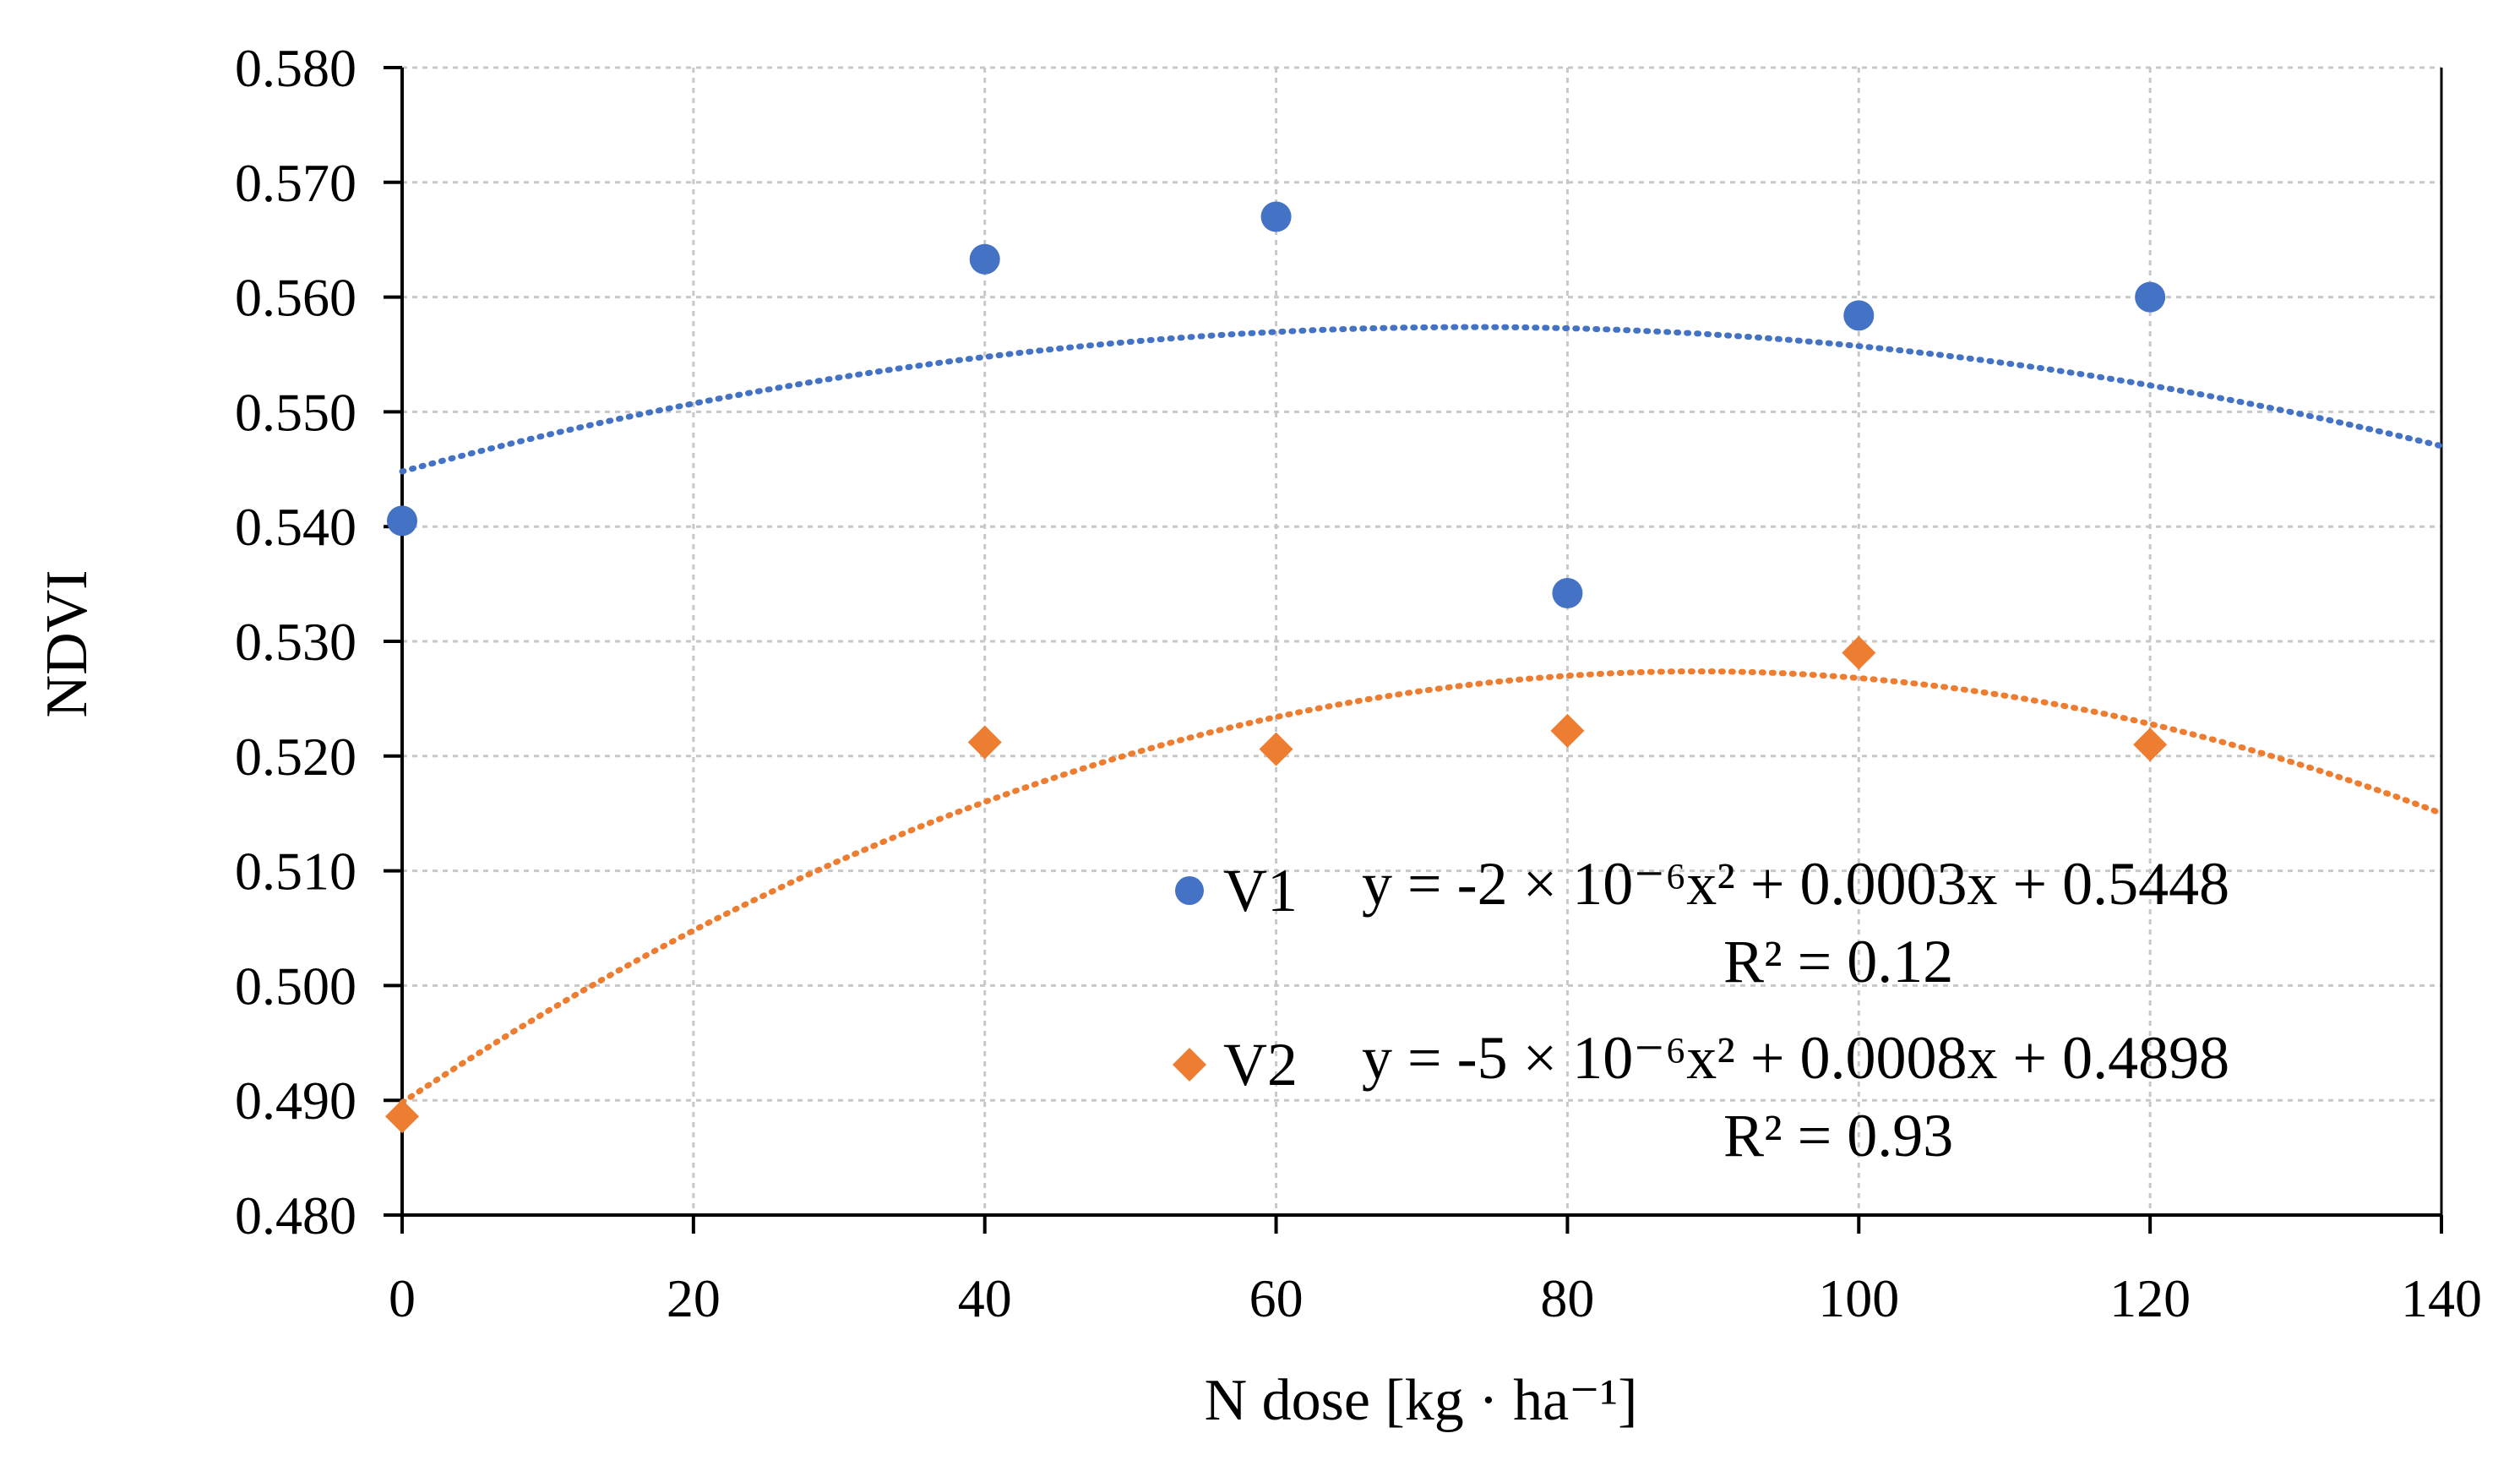 This screenshot has width=2520, height=1466. I want to click on x-tick-label: 40, so click(985, 1298).